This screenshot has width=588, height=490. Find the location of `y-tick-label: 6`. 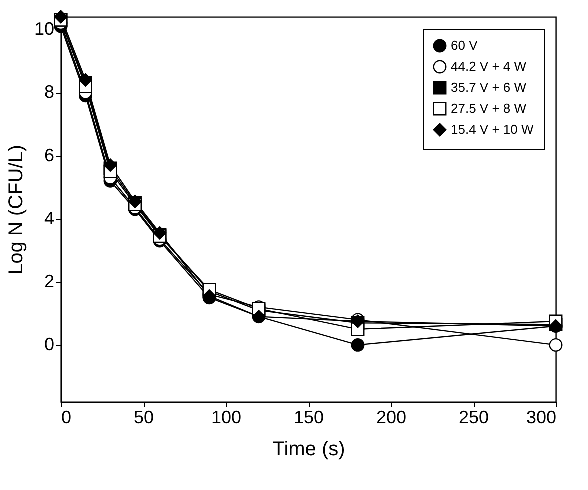

y-tick-label: 6 is located at coordinates (49, 155).